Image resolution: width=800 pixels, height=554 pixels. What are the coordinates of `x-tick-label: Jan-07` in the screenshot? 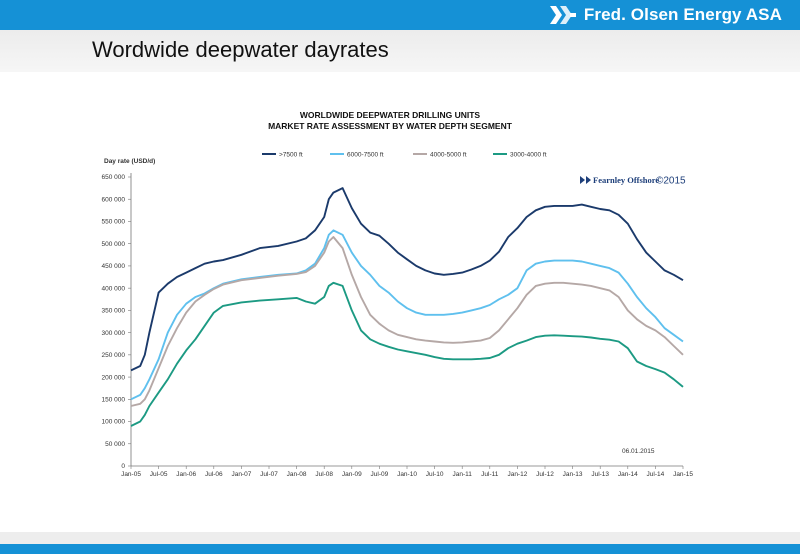 It's located at (241, 474).